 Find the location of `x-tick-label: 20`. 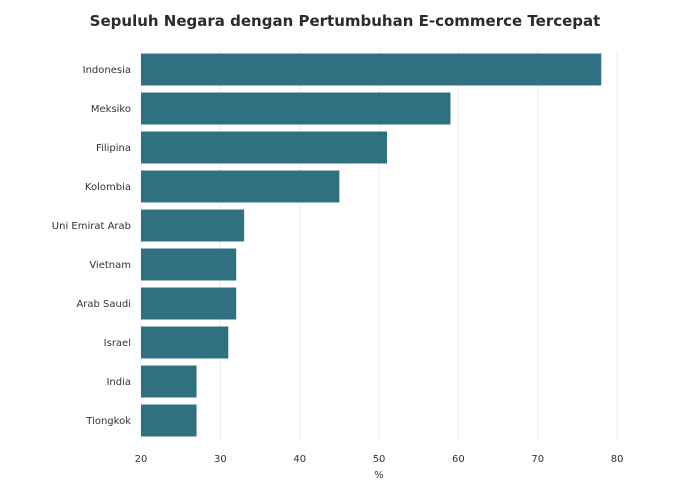

x-tick-label: 20 is located at coordinates (141, 459).